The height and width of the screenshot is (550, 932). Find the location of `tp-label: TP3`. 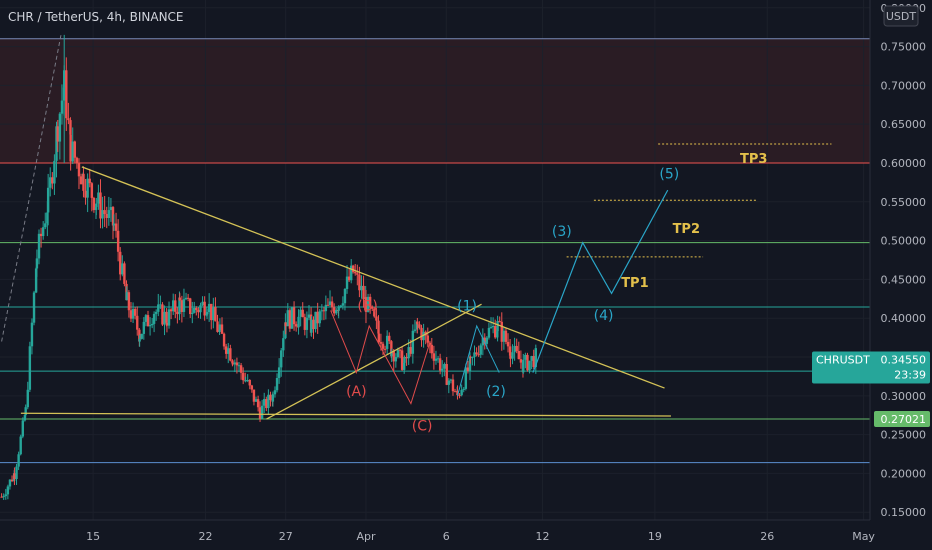

tp-label: TP3 is located at coordinates (753, 159).